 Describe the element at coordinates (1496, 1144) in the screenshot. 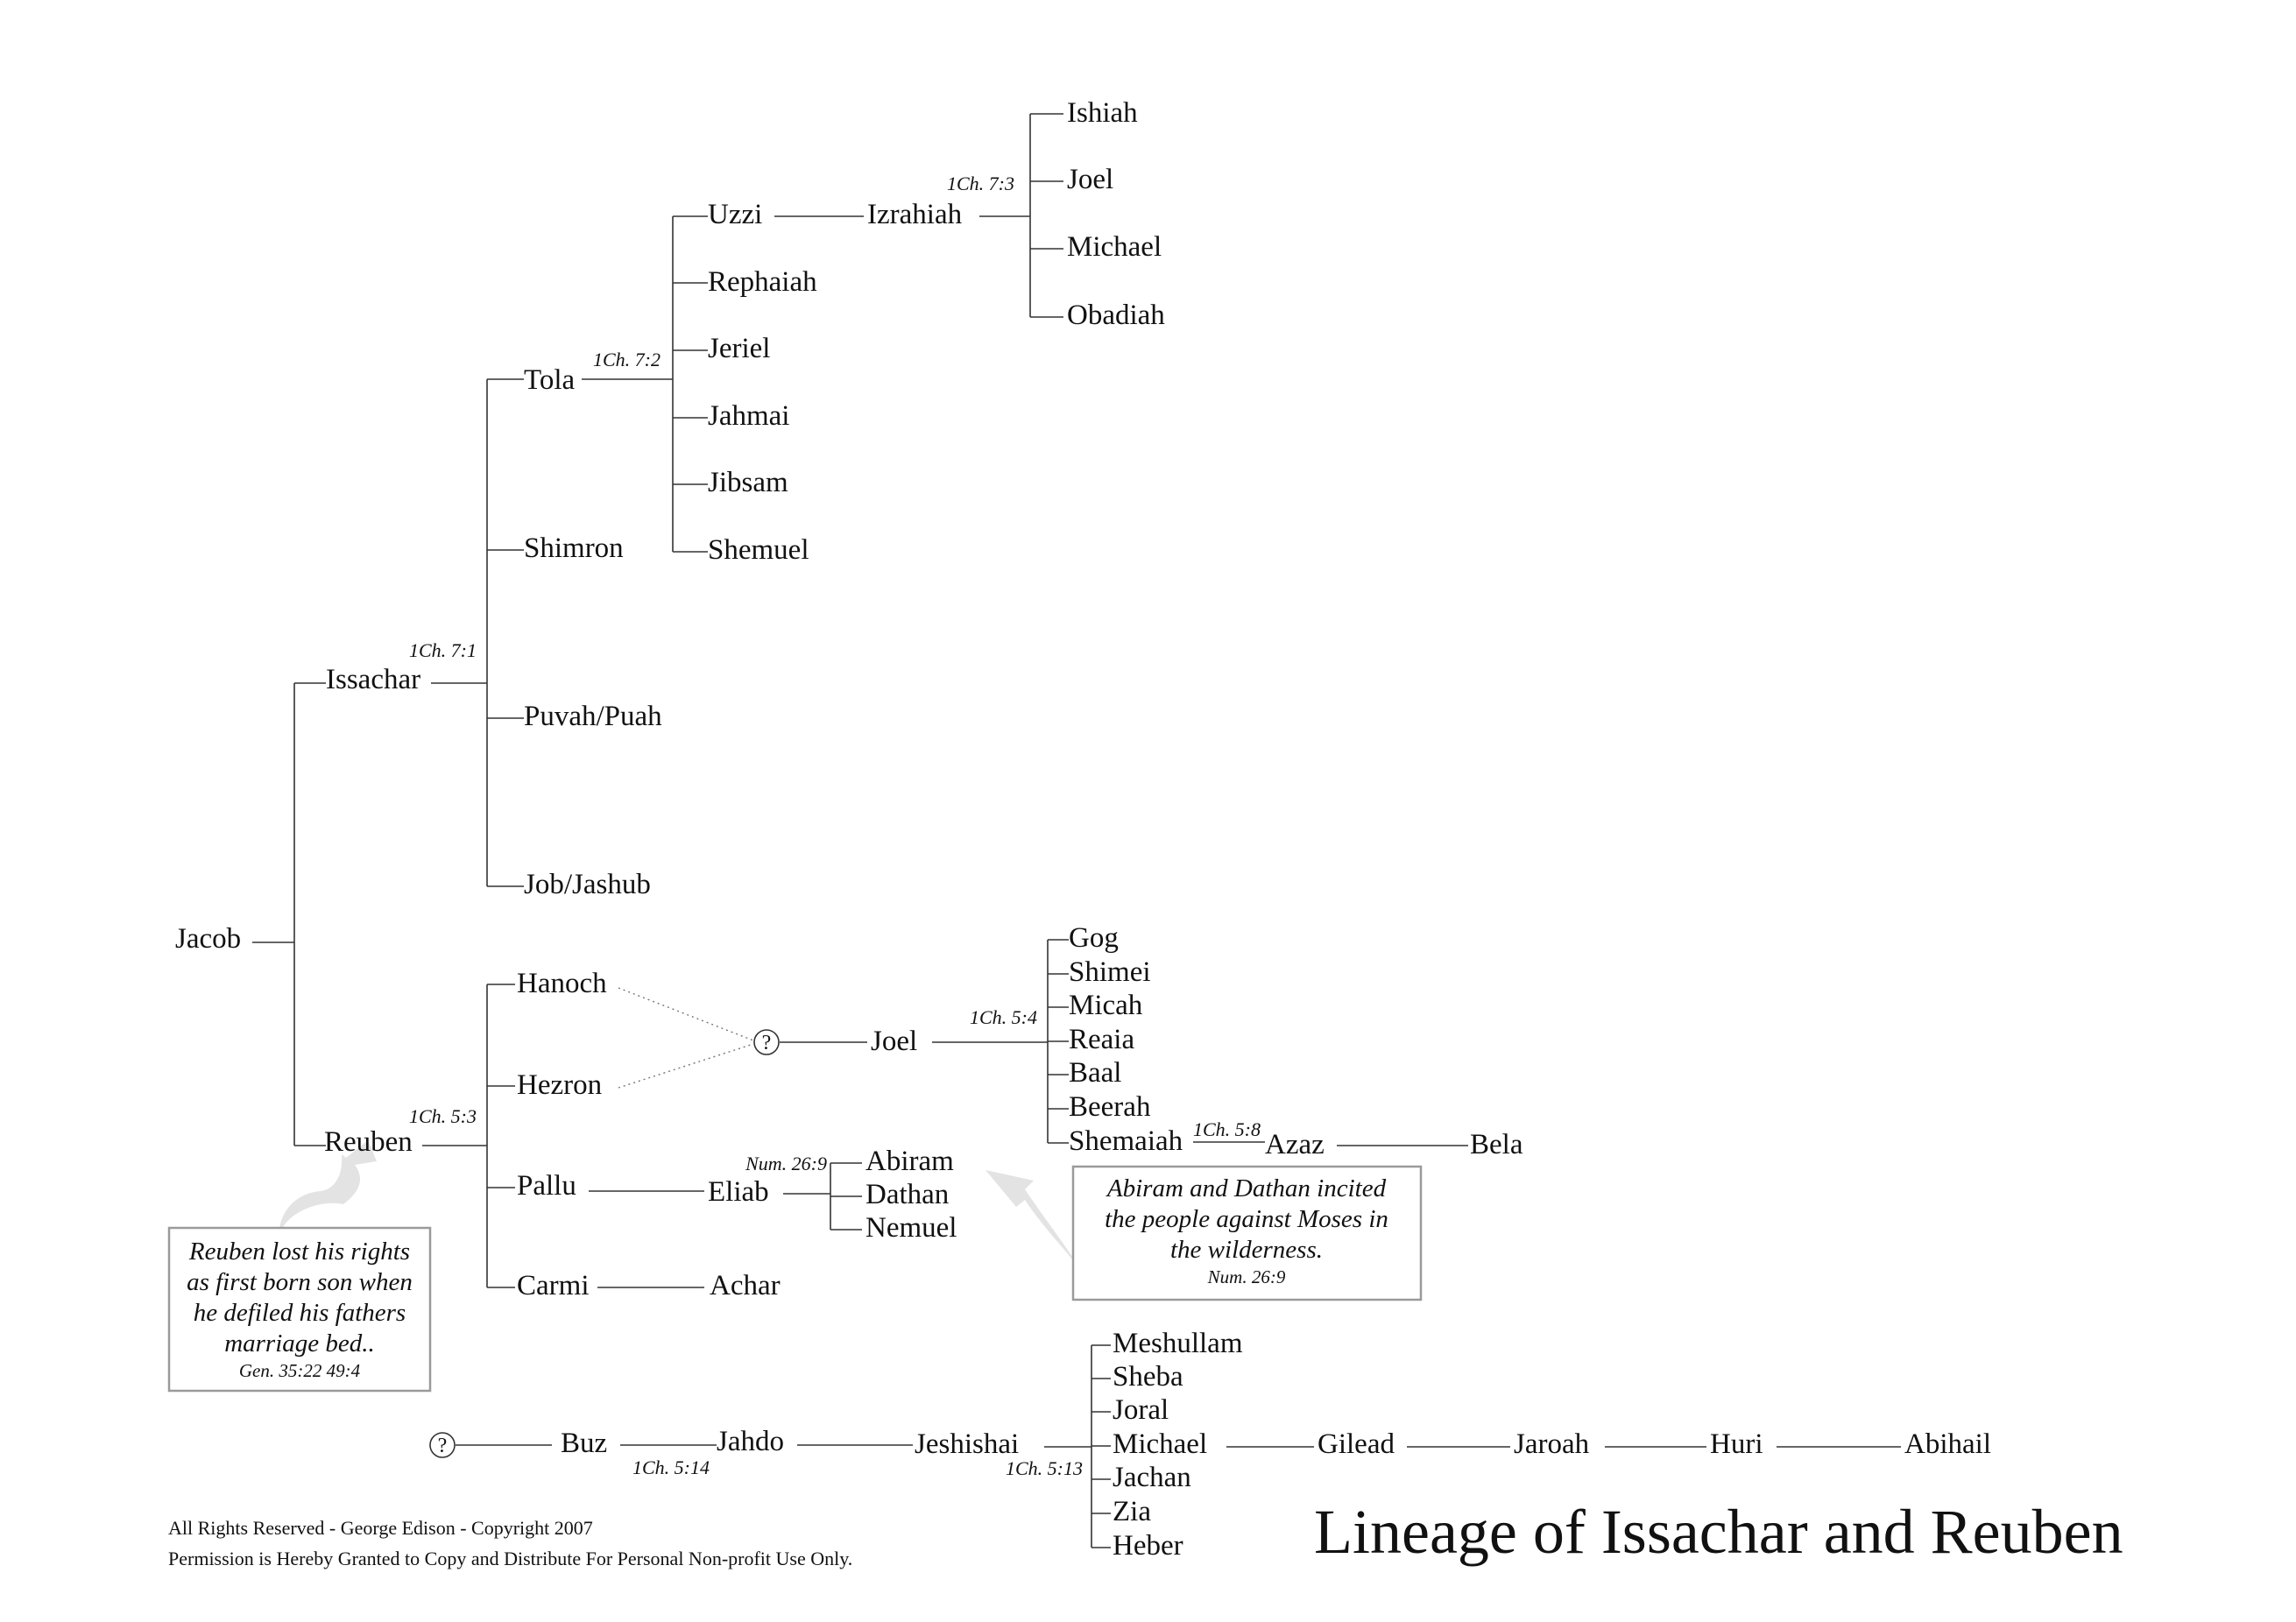

I see `person-bela: Bela` at that location.